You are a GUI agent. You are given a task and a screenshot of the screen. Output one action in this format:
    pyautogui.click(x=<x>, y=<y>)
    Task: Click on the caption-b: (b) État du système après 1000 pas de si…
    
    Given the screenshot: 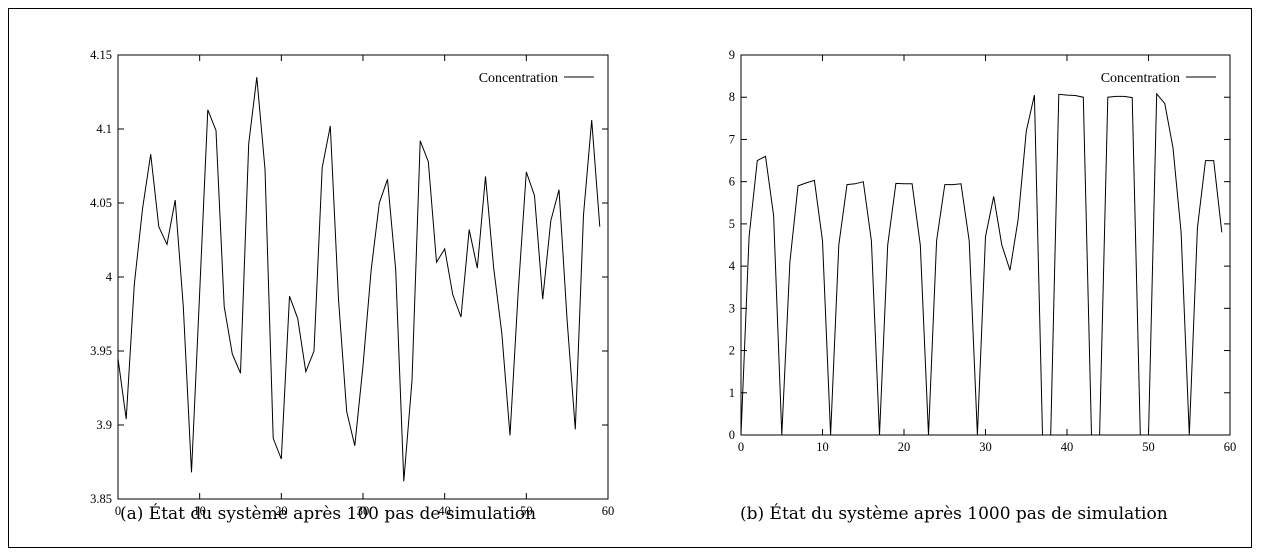 What is the action you would take?
    pyautogui.click(x=954, y=514)
    